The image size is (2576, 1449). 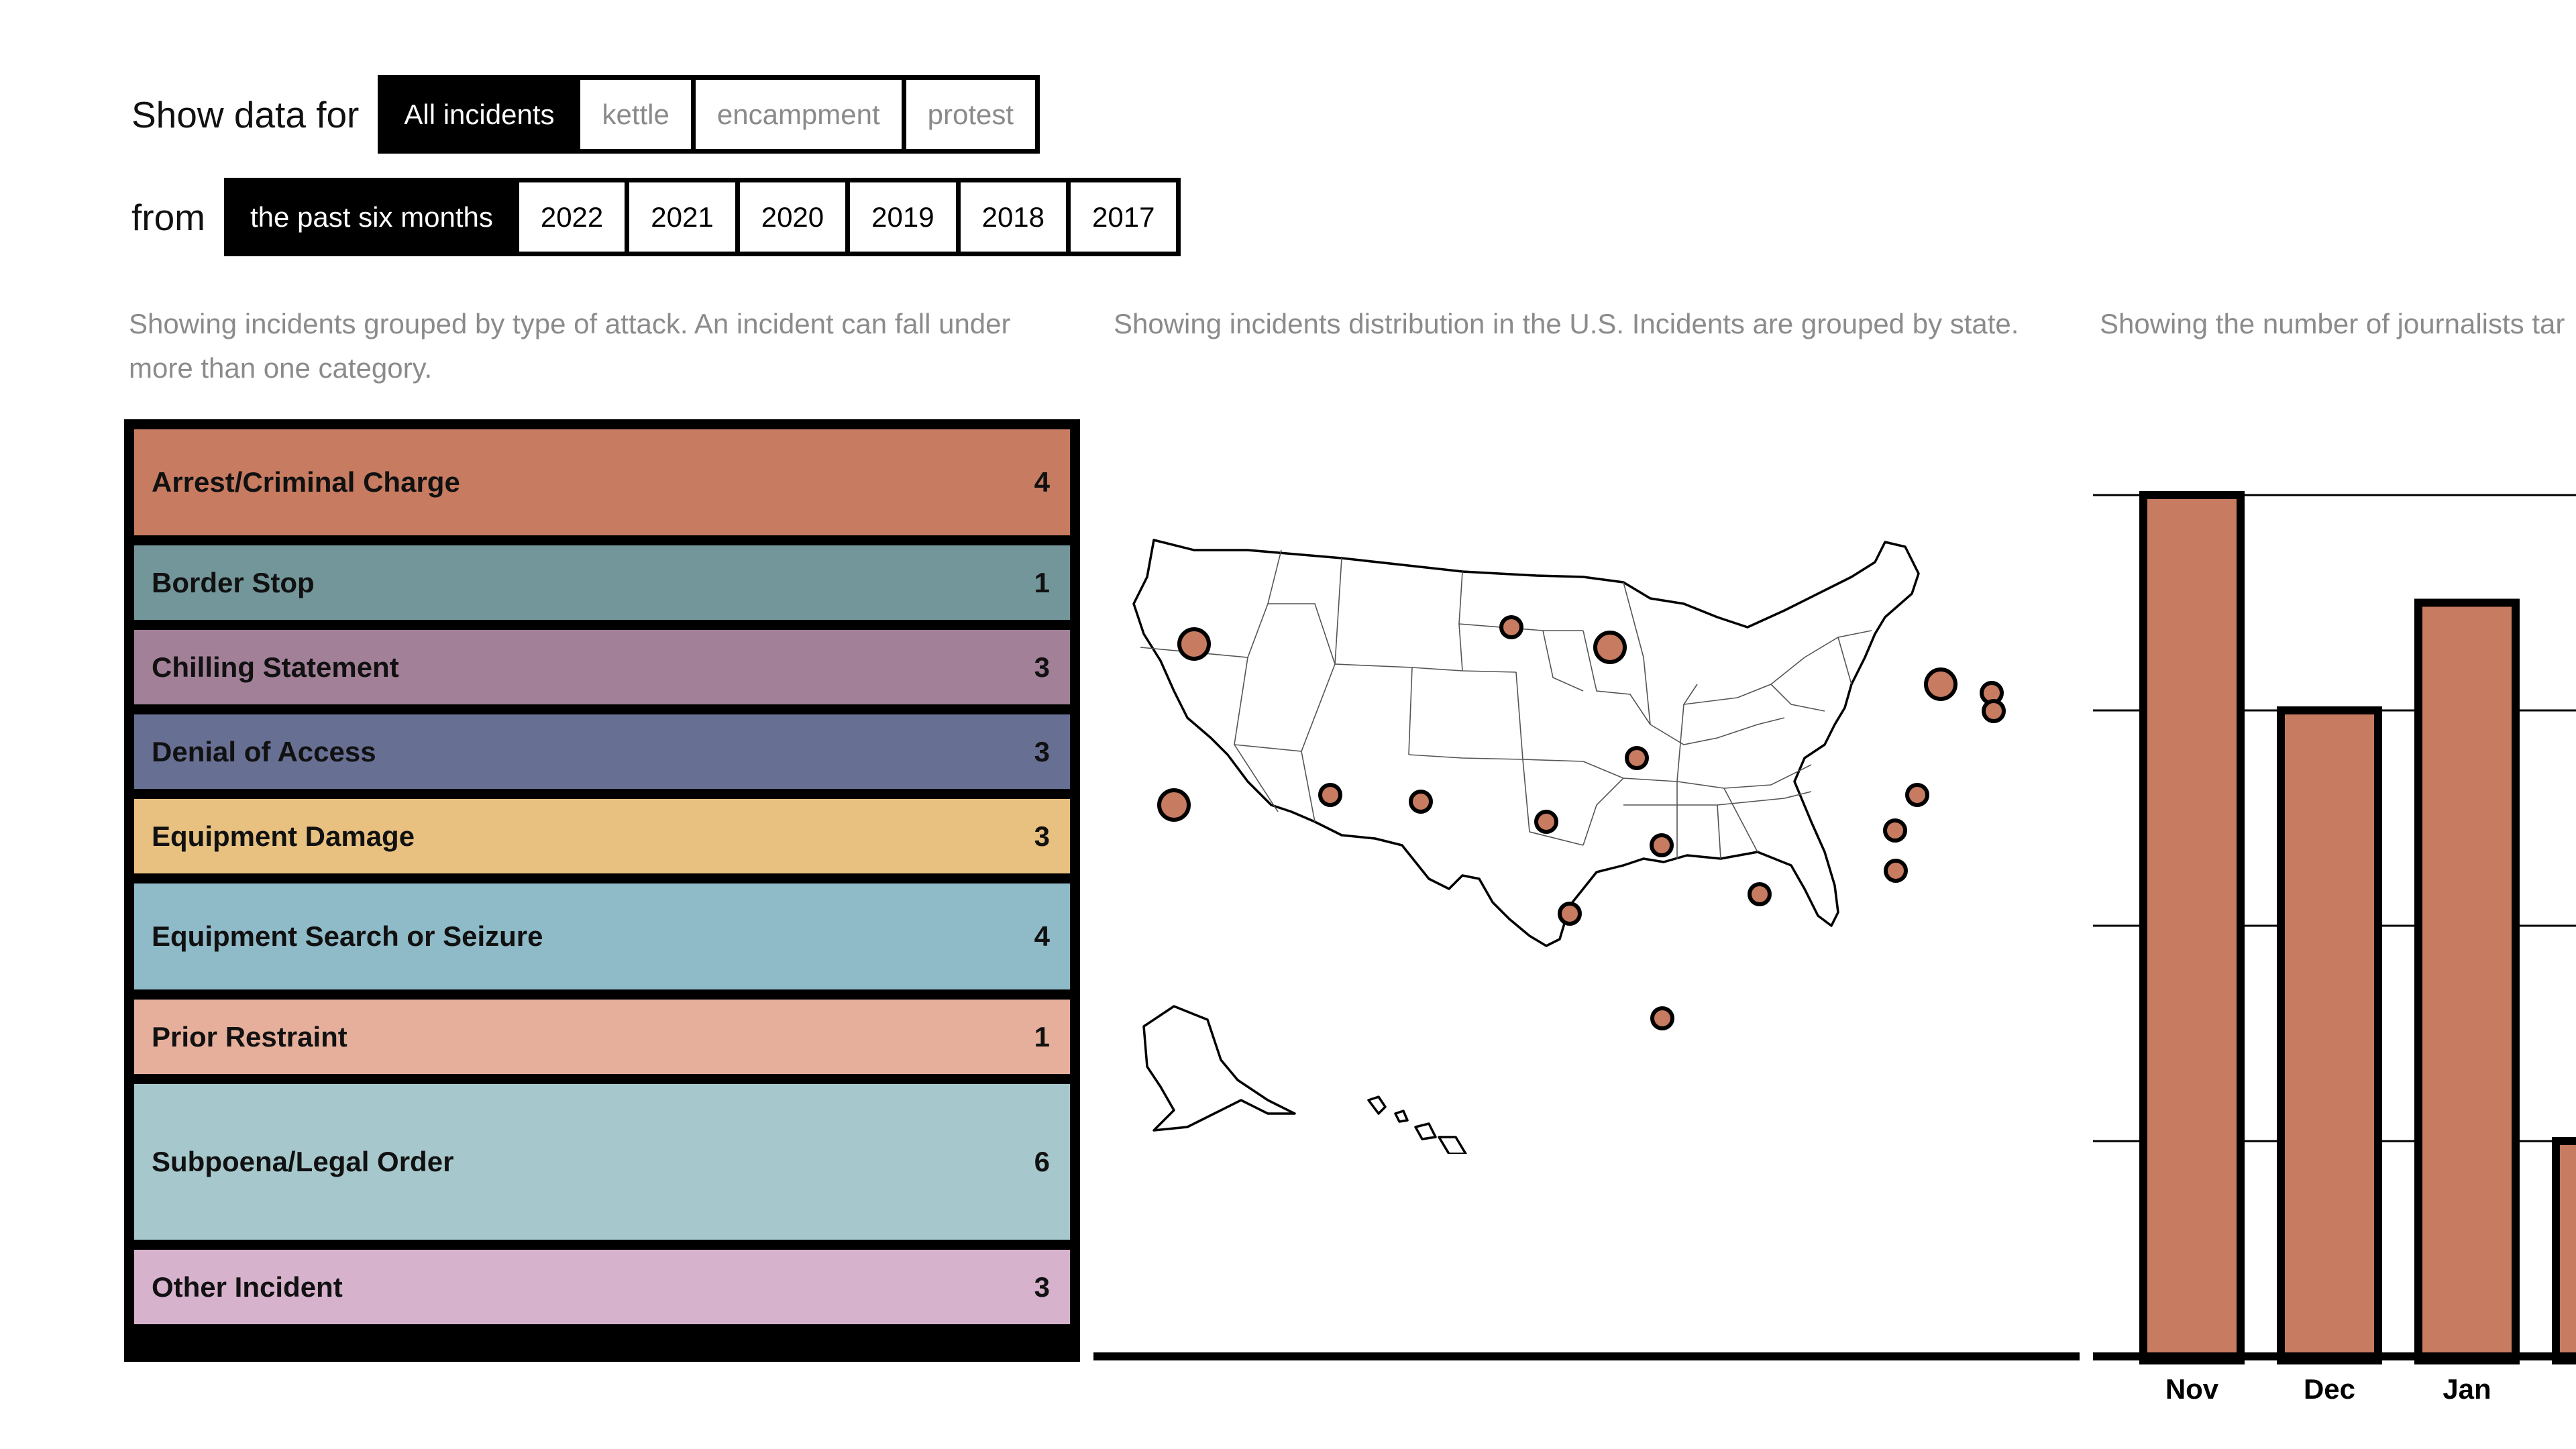 I want to click on category-label: Equipment Damage, so click(x=283, y=836).